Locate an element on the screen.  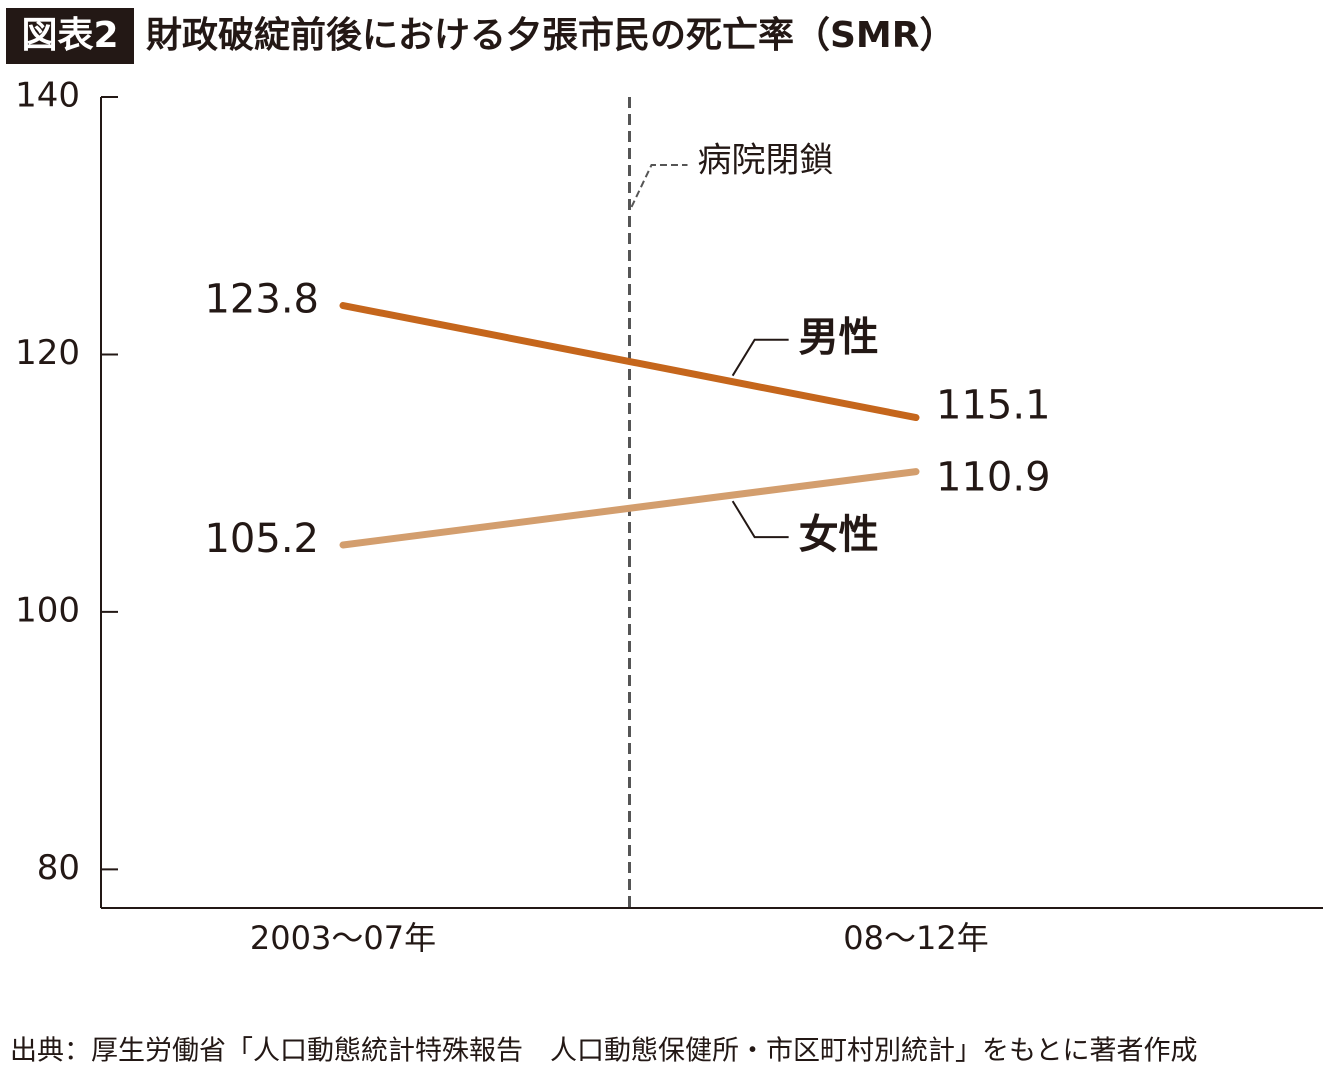
value-label: 123.8 is located at coordinates (261, 300).